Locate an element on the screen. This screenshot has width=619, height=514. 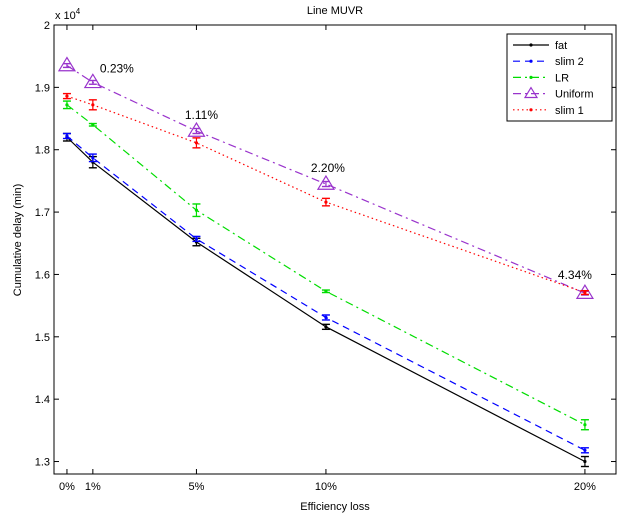
x-tick-label: 0% is located at coordinates (67, 487).